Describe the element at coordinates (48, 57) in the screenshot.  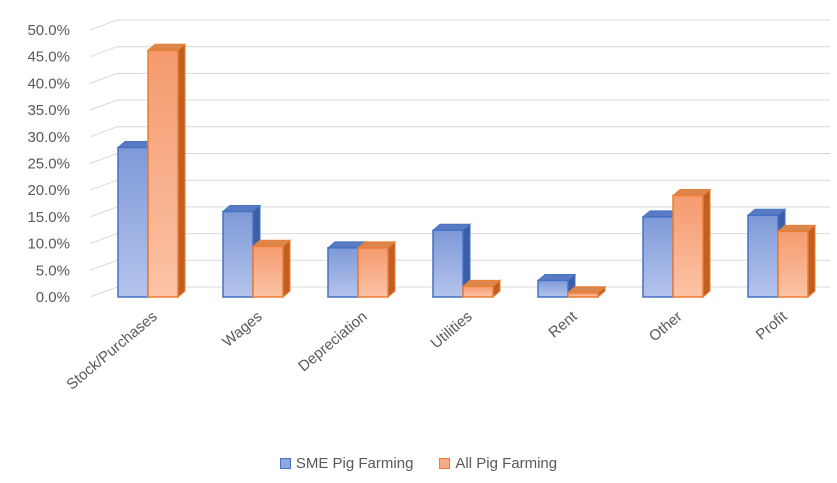
I see `y-tick-label: 45.0%` at that location.